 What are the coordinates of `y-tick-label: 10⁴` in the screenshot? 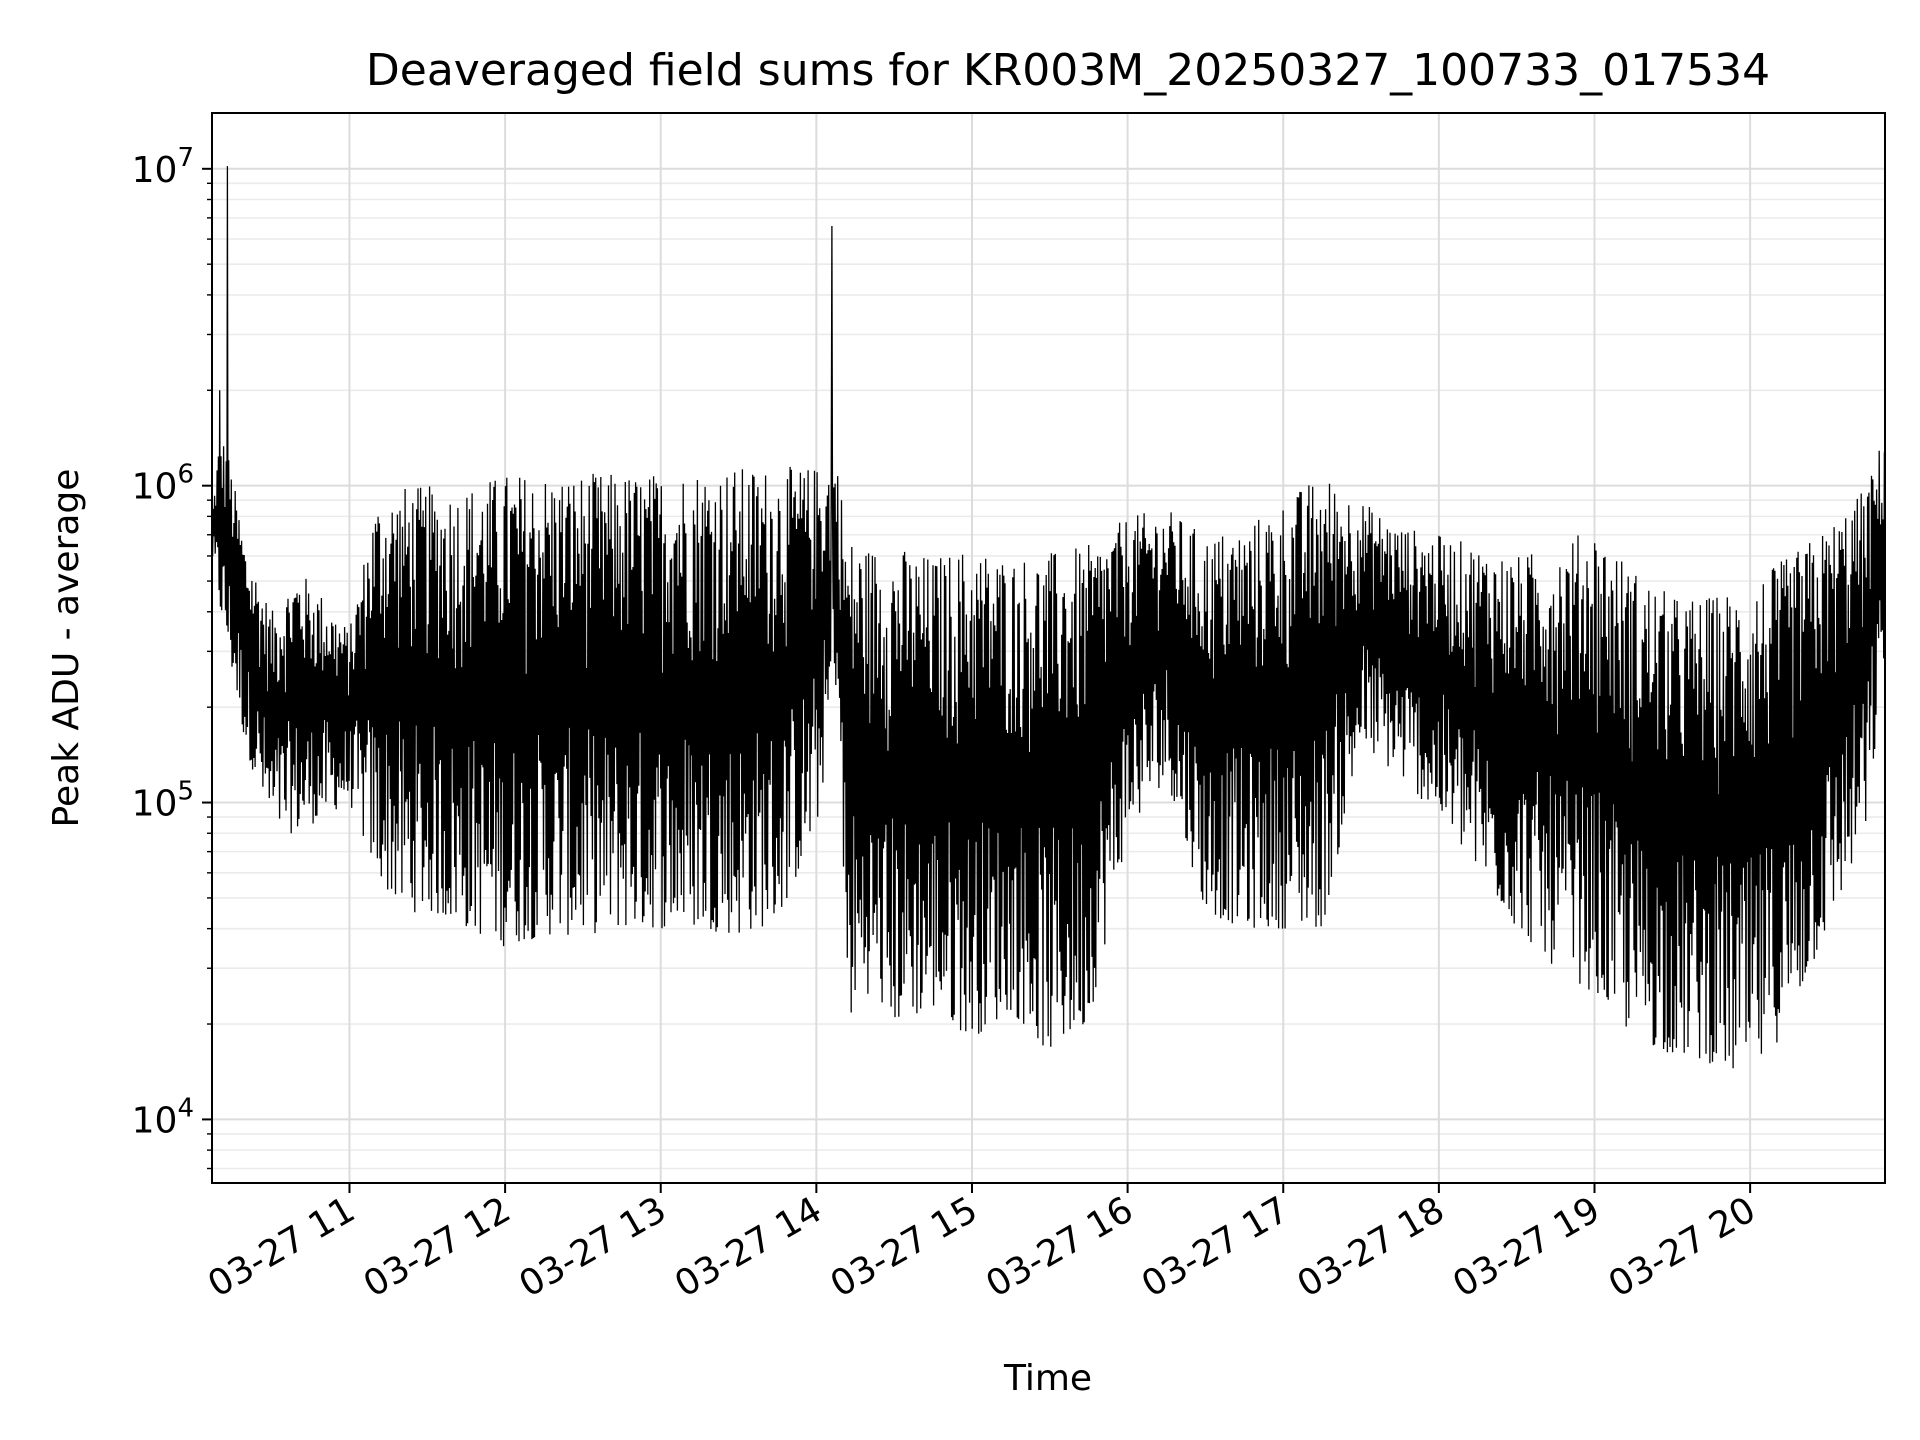 It's located at (163, 1117).